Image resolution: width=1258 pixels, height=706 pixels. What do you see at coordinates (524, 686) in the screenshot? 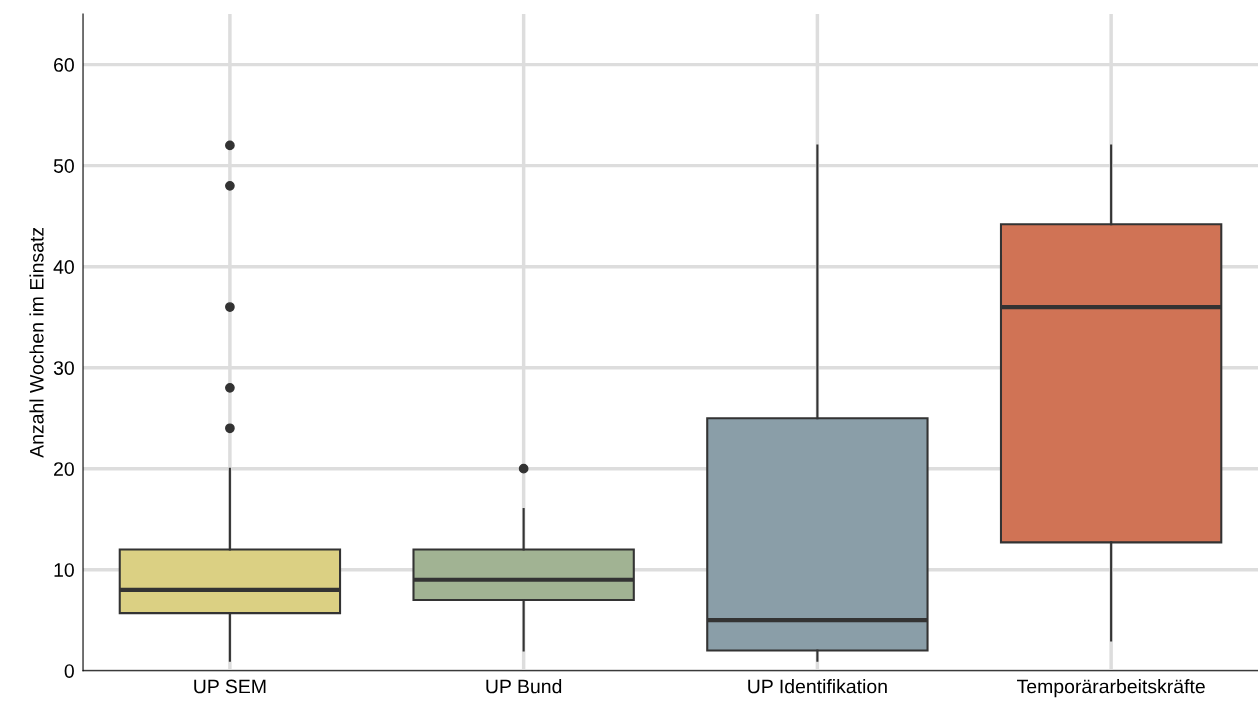
I see `x-tick-label: UP Bund` at bounding box center [524, 686].